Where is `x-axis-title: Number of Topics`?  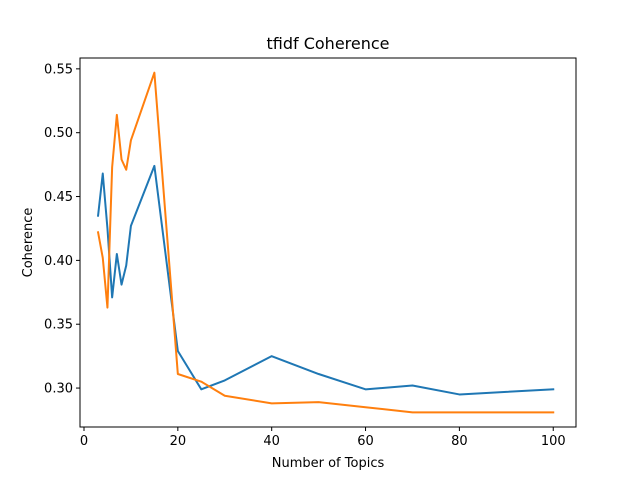 x-axis-title: Number of Topics is located at coordinates (328, 463).